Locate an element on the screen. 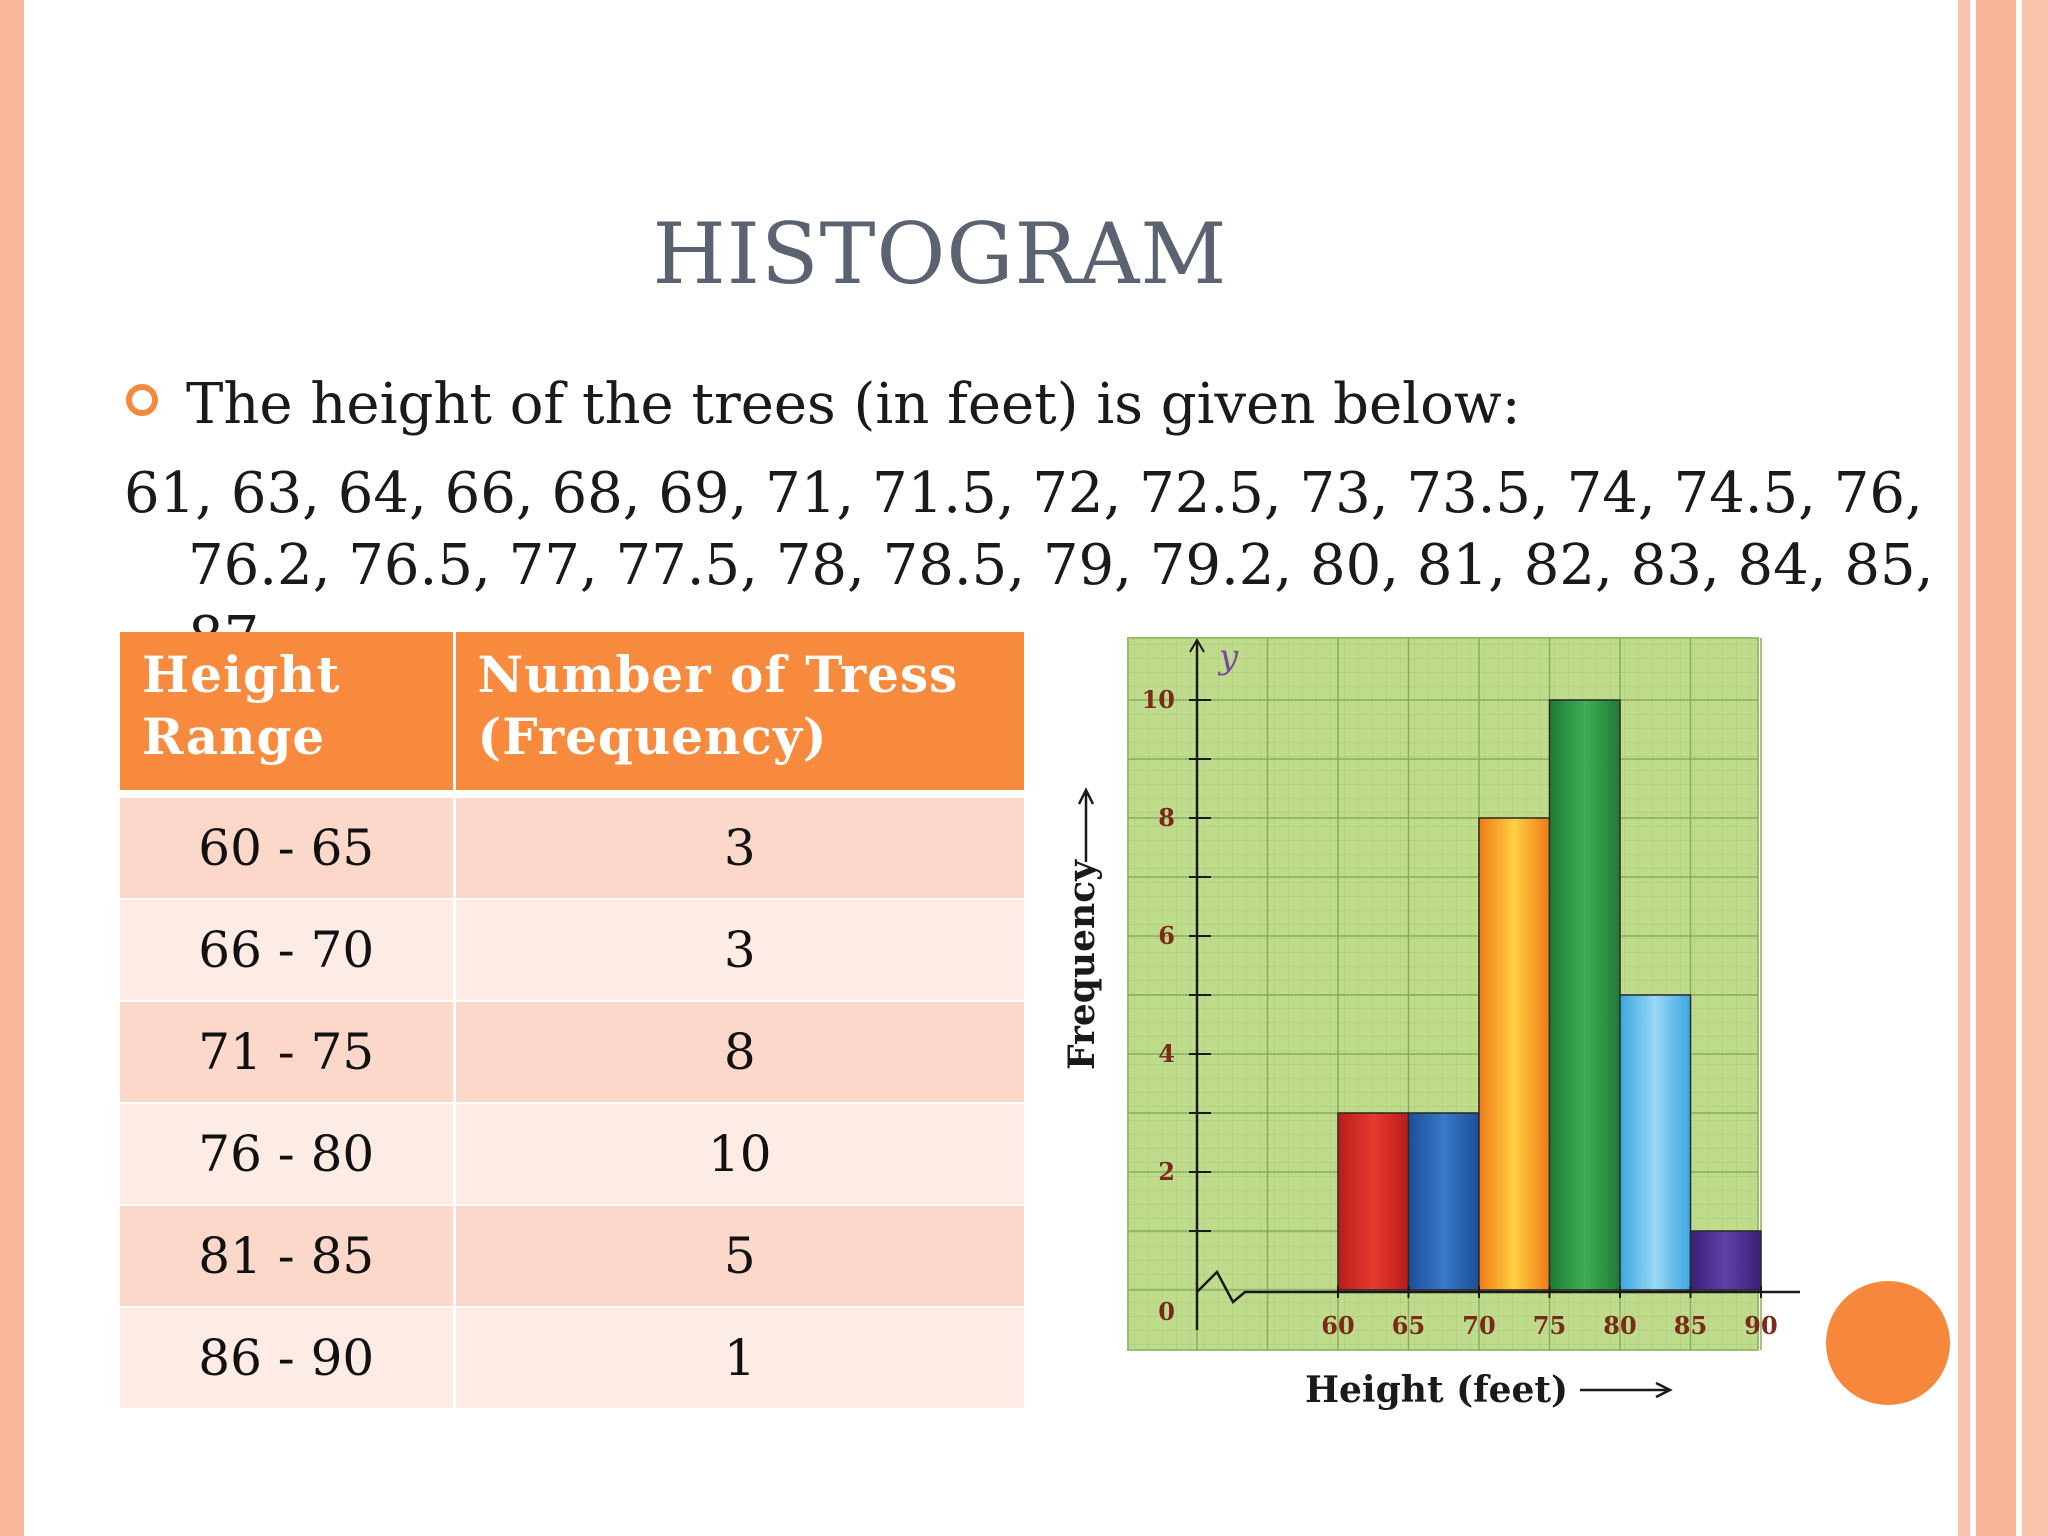  table-header-row: Height Range Number of Tress (Frequency) is located at coordinates (572, 713).